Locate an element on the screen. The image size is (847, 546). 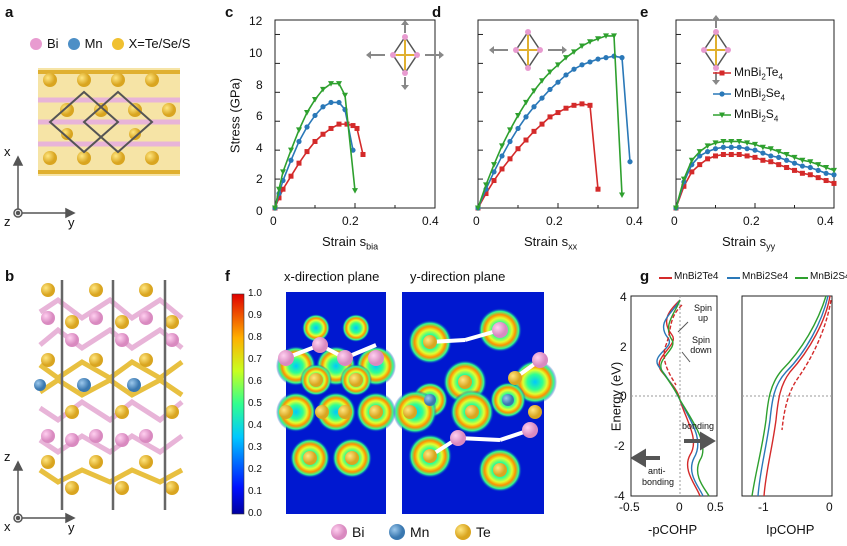
axis-b-z: z is located at coordinates (7, 456).